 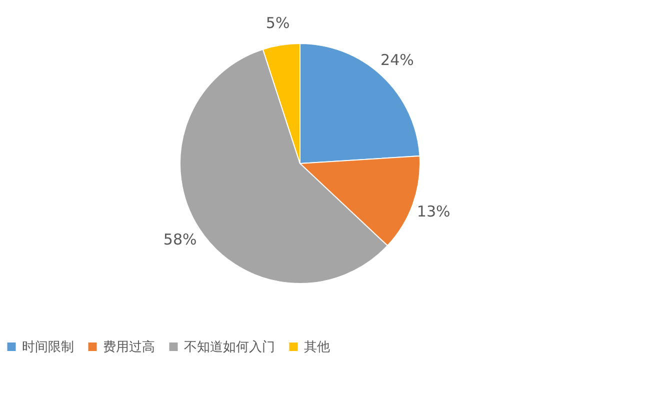 What do you see at coordinates (397, 59) in the screenshot?
I see `data-label: 24%` at bounding box center [397, 59].